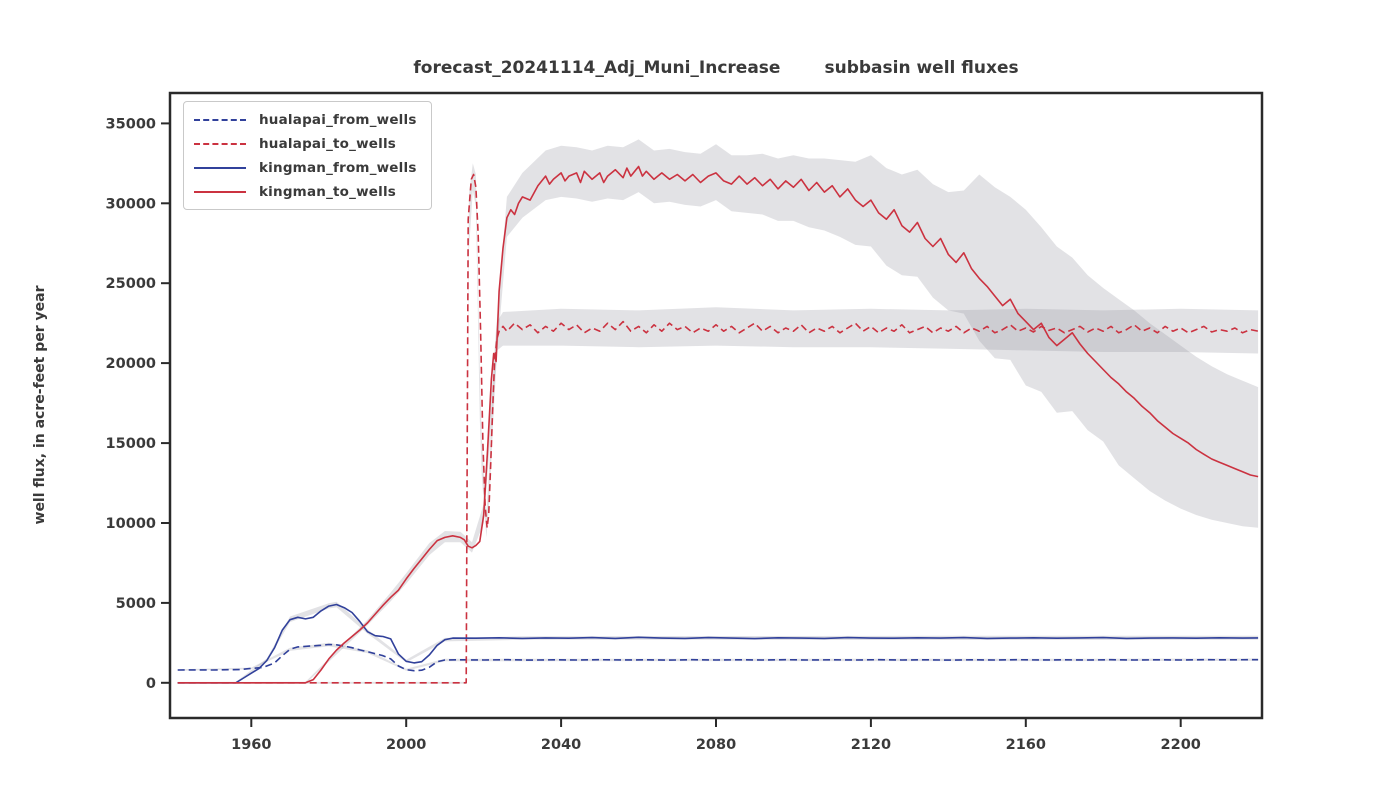  What do you see at coordinates (151, 684) in the screenshot?
I see `y-tick-label: 0` at bounding box center [151, 684].